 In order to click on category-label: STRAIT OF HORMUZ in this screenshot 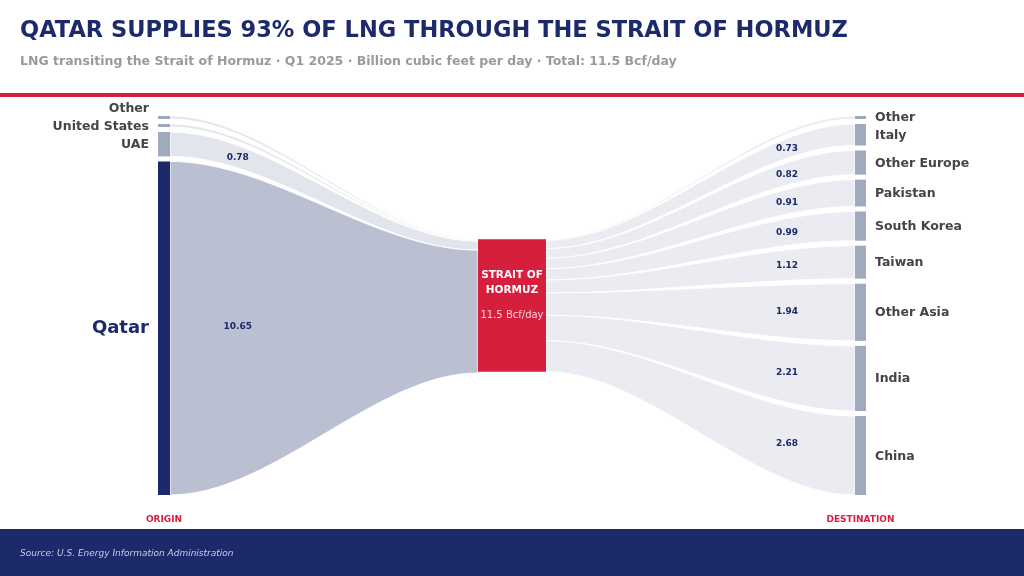, I will do `click(512, 281)`.